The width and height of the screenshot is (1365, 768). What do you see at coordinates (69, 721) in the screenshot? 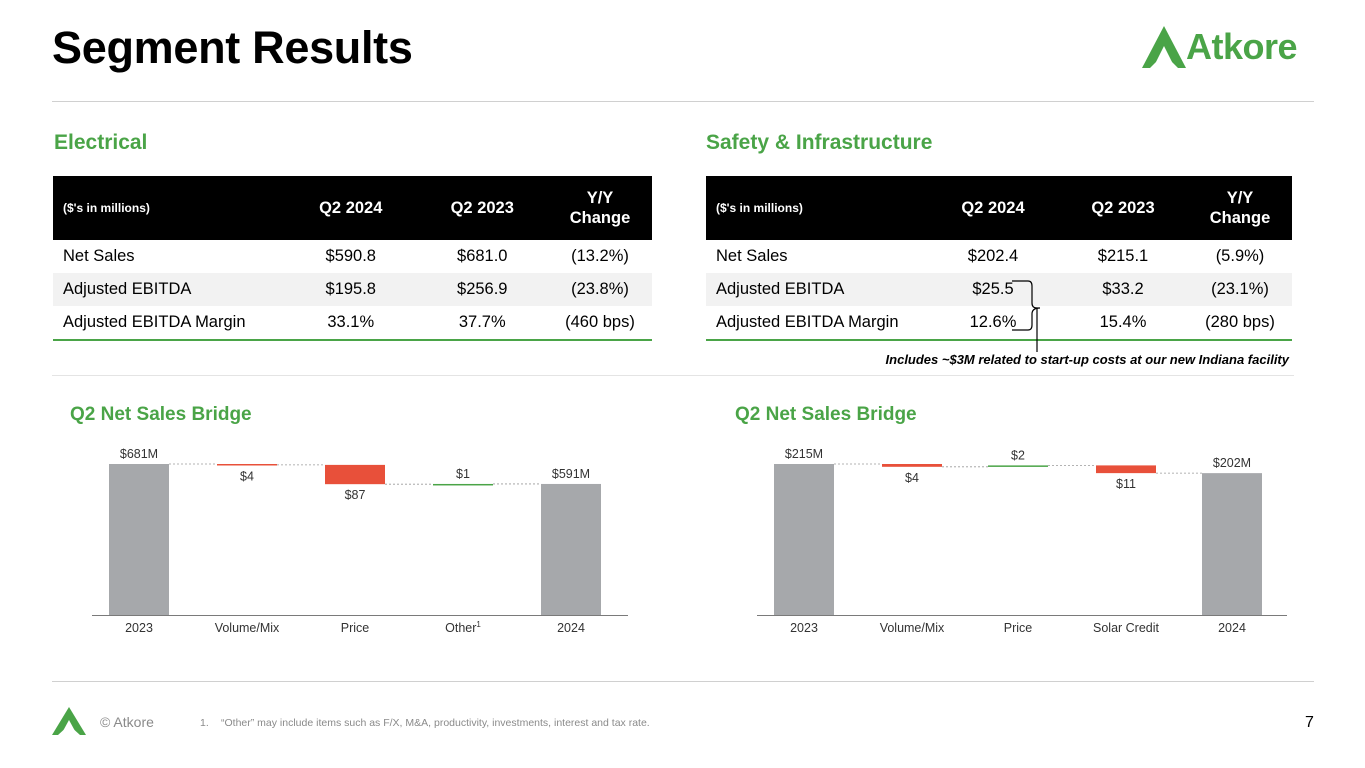
I see `atkore-footer-logo-icon` at bounding box center [69, 721].